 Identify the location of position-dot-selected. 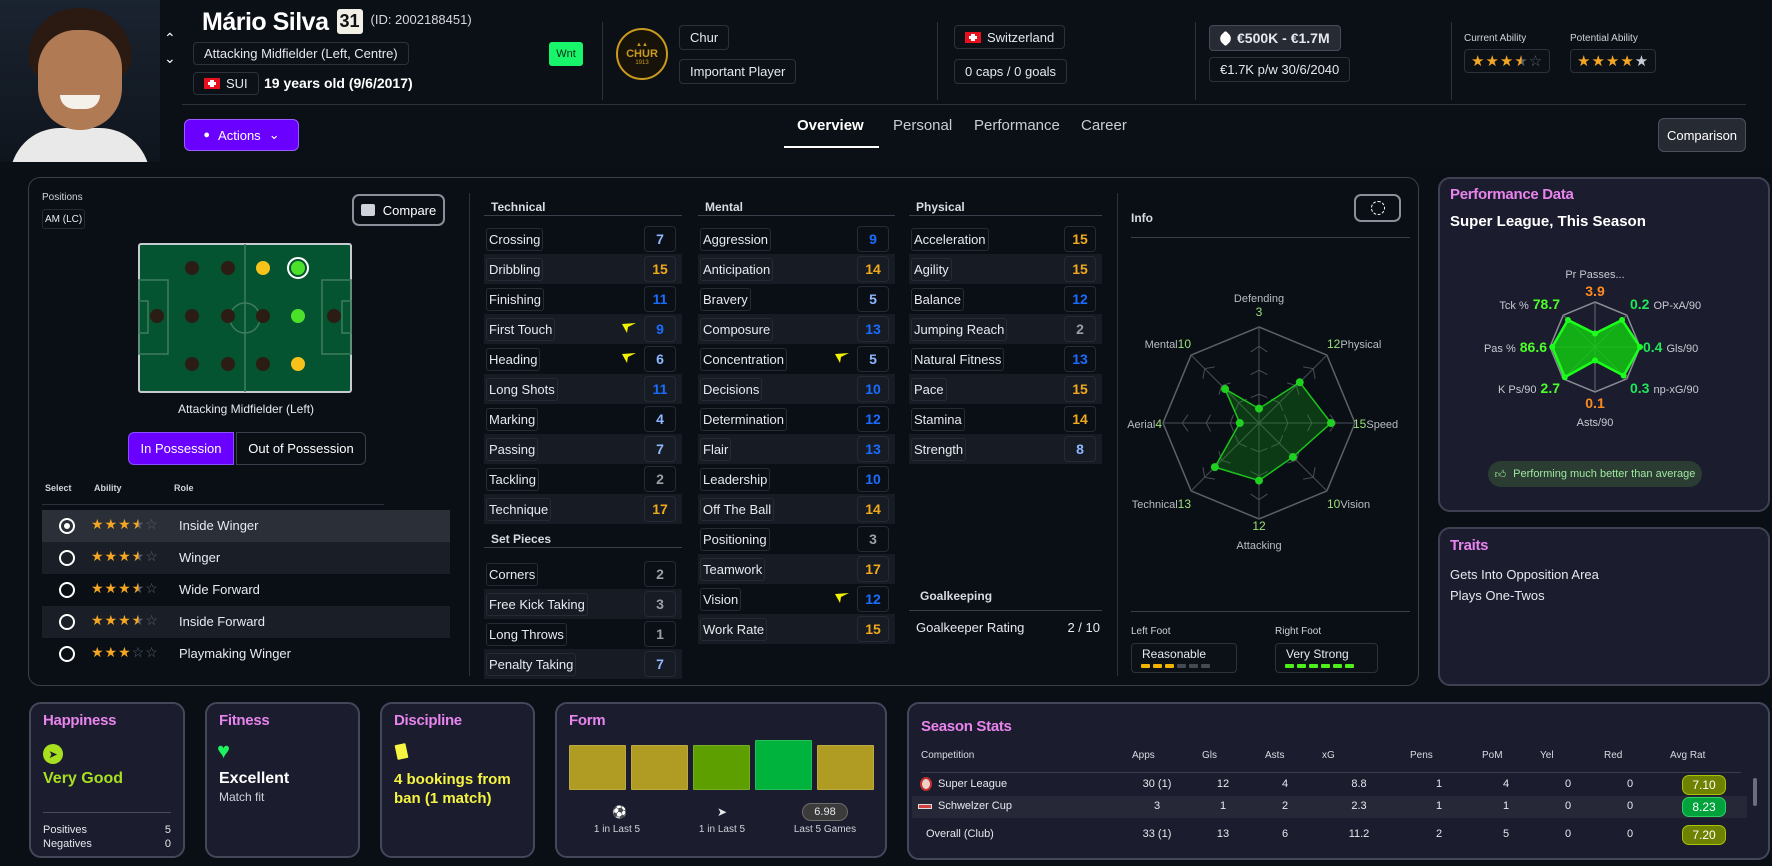
(298, 268).